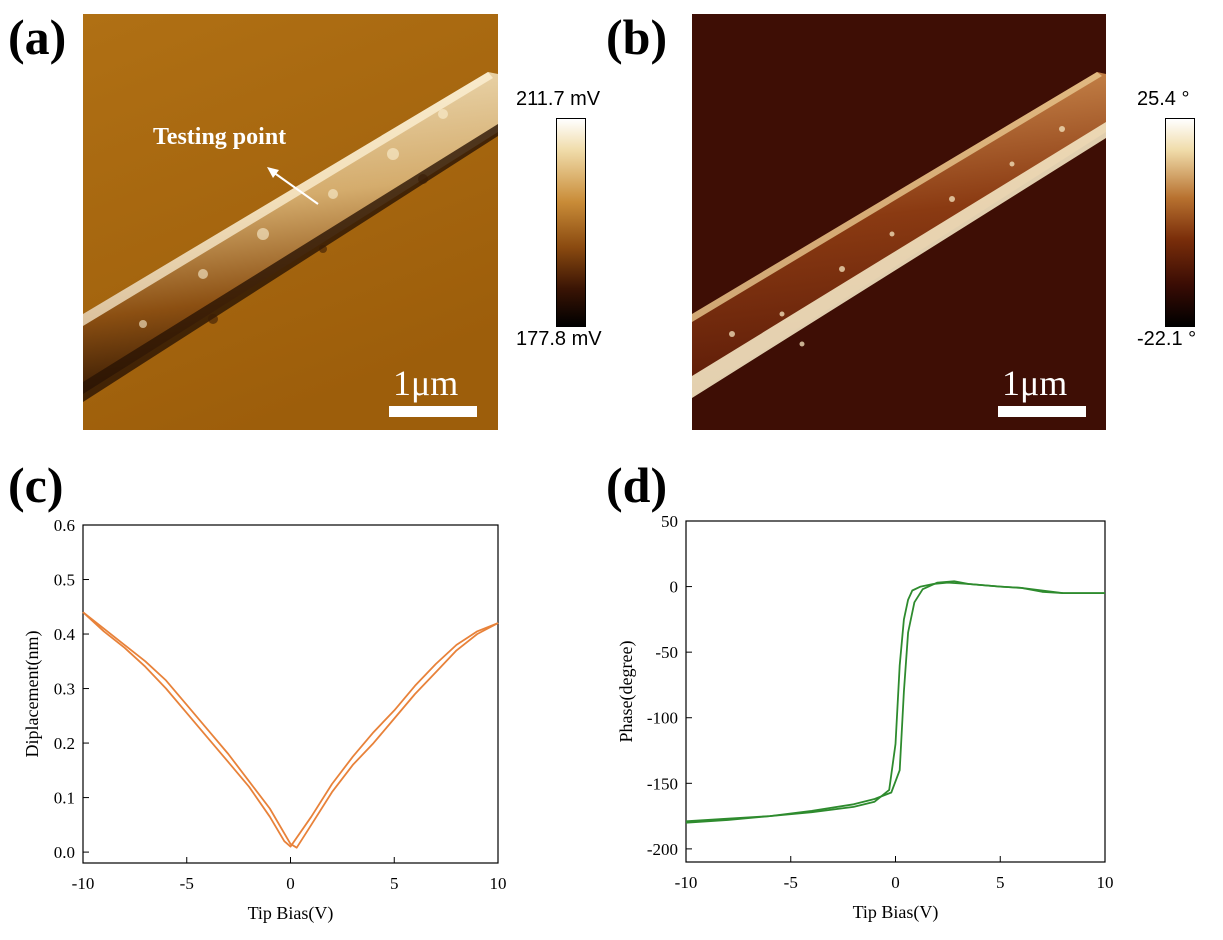  Describe the element at coordinates (662, 783) in the screenshot. I see `y-tick-label: -150` at that location.